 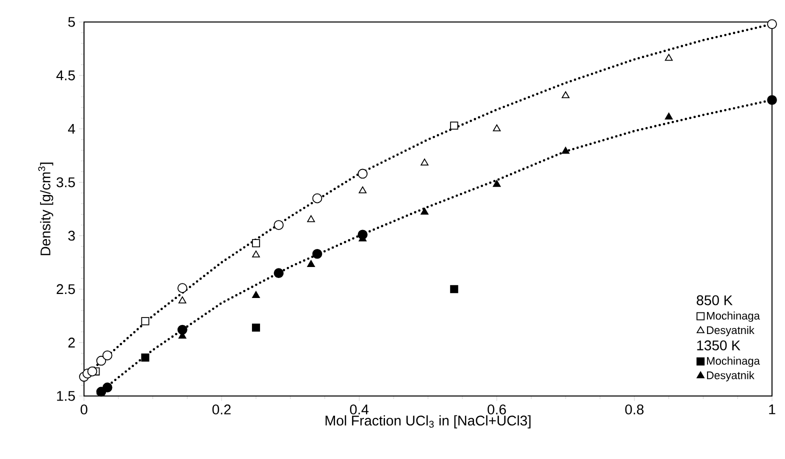 I want to click on annotation: 850 K, so click(x=714, y=300).